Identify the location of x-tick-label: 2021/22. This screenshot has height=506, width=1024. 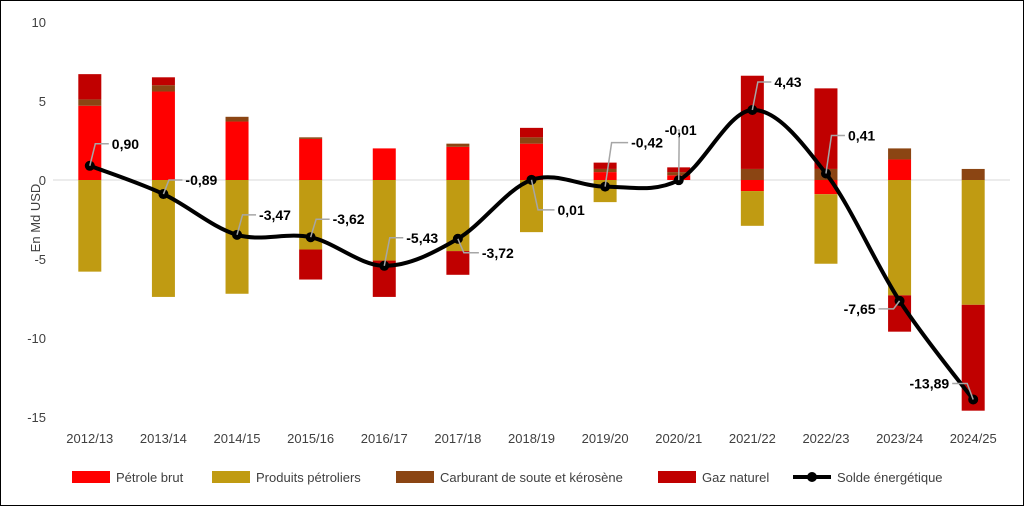
(752, 438).